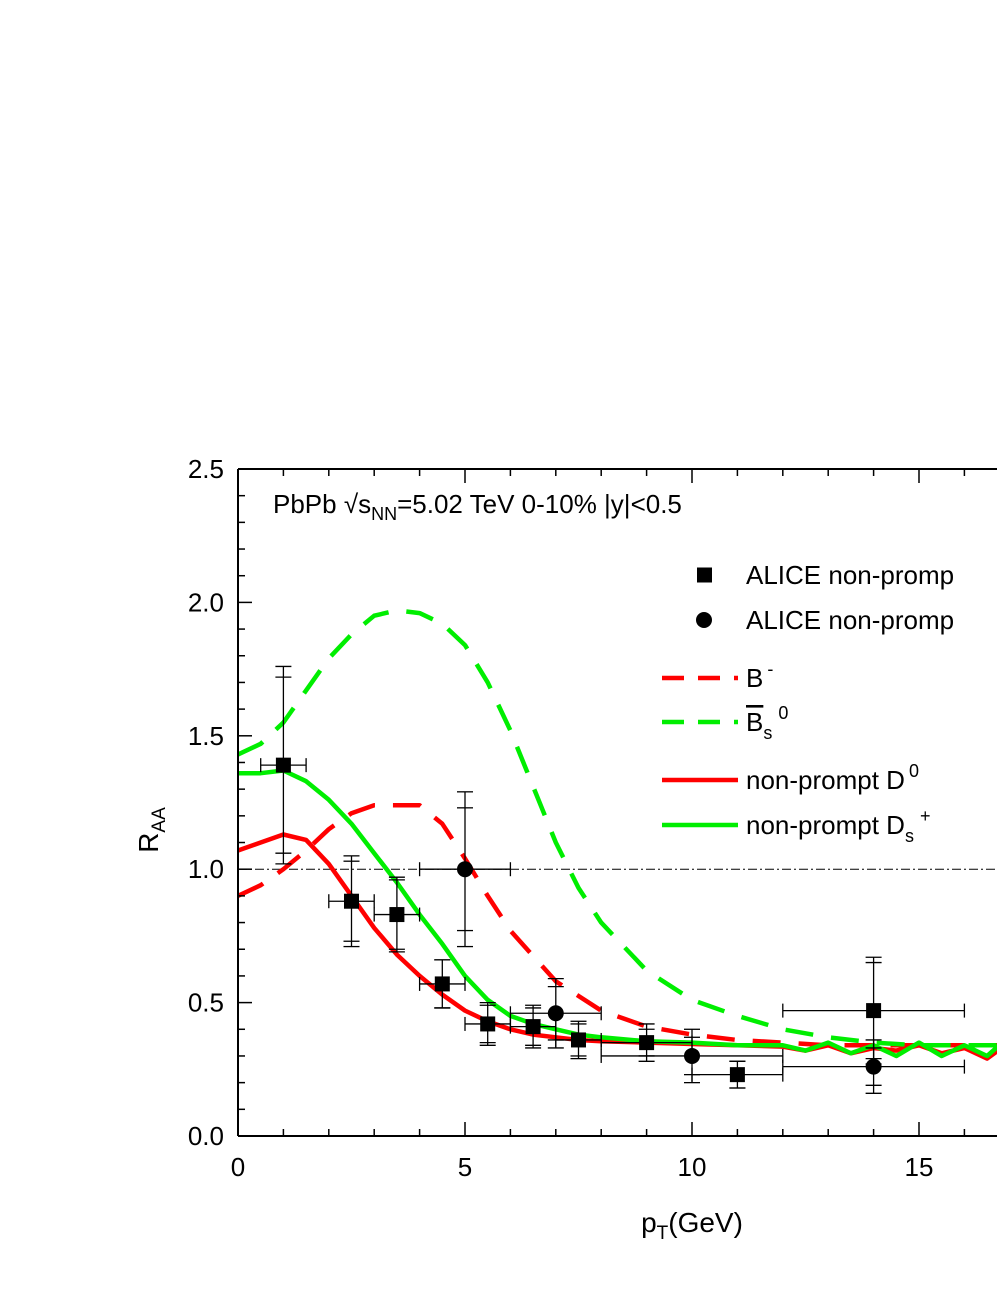  Describe the element at coordinates (151, 830) in the screenshot. I see `y-axis-title: RAA` at that location.